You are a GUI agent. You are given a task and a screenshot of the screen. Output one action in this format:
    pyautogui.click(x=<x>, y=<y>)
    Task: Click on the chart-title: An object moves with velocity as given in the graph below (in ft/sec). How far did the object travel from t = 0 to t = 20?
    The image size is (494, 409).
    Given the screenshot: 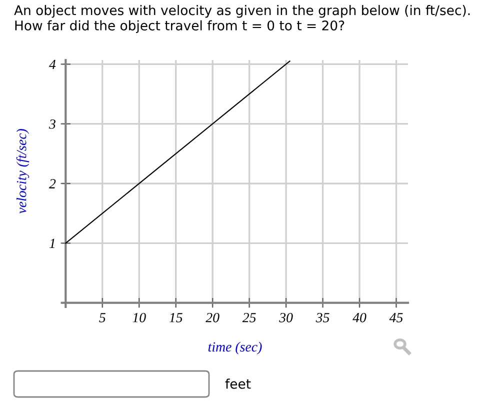 What is the action you would take?
    pyautogui.click(x=242, y=19)
    